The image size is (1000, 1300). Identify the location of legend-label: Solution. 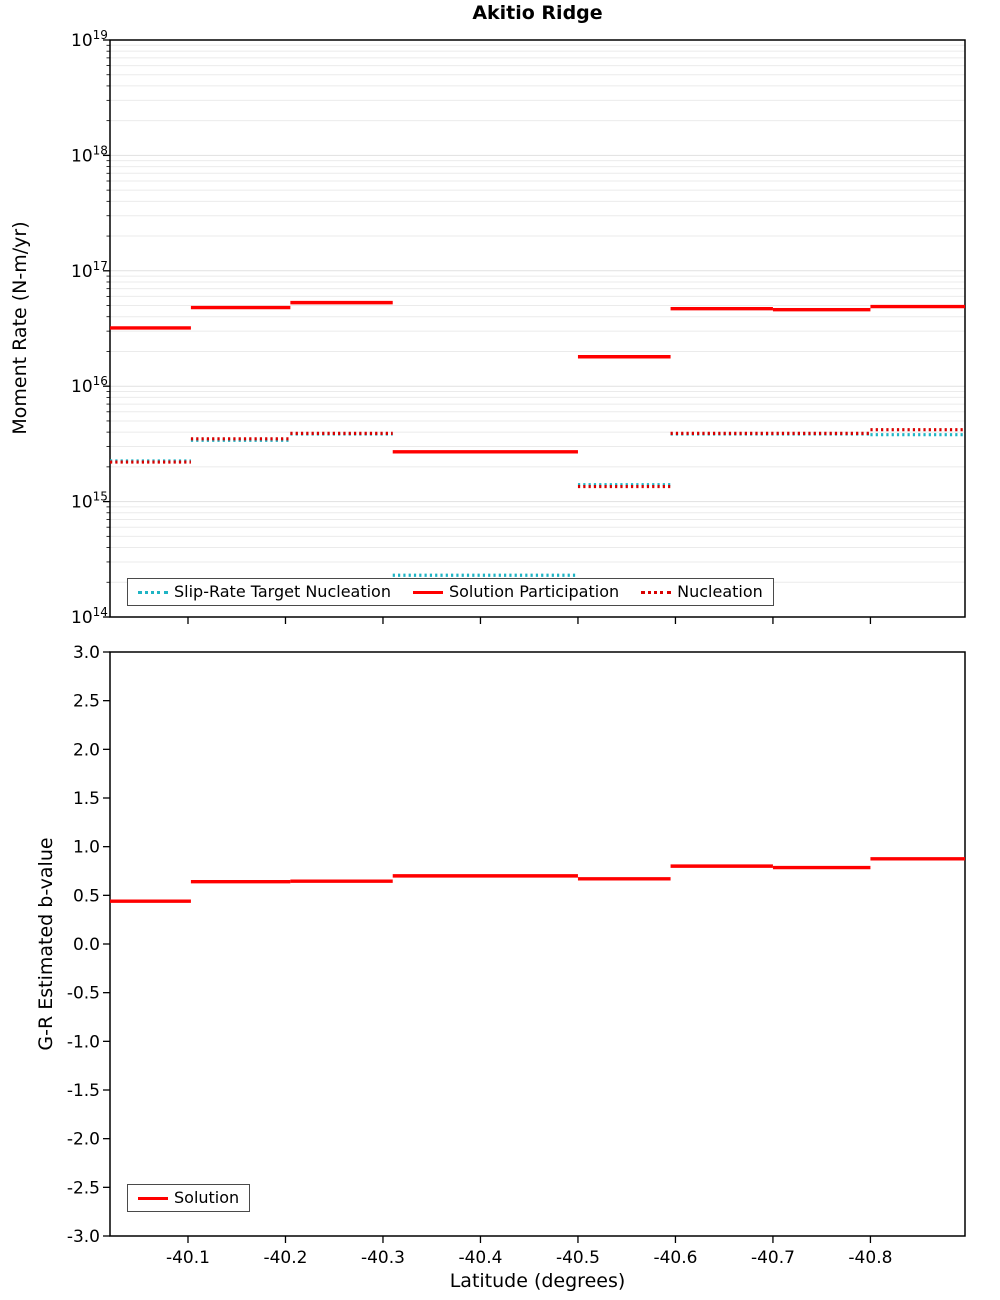
(207, 1197).